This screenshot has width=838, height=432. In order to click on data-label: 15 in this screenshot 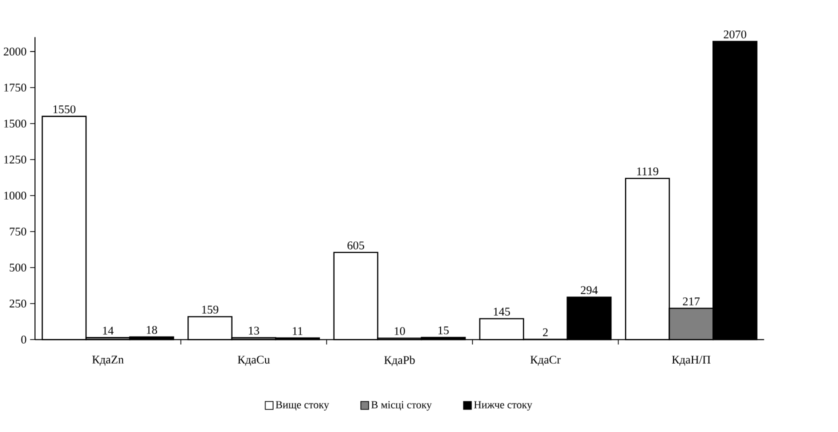, I will do `click(443, 330)`.